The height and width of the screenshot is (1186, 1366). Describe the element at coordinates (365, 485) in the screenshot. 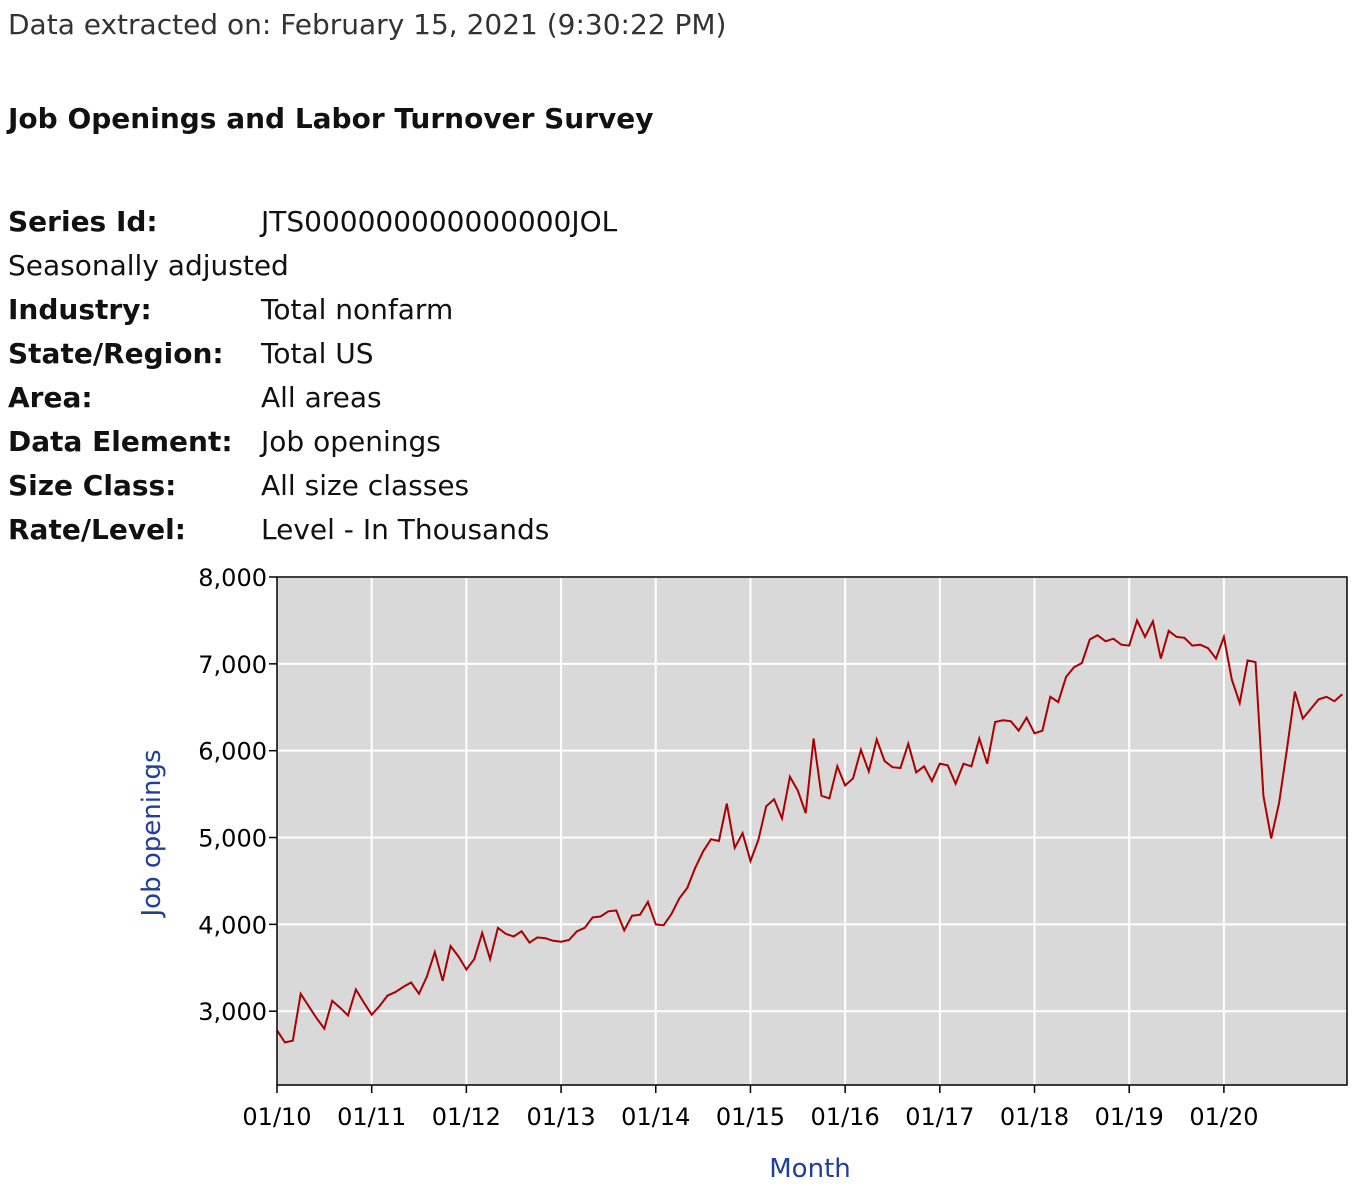

I see `size-class-value: All size classes` at that location.